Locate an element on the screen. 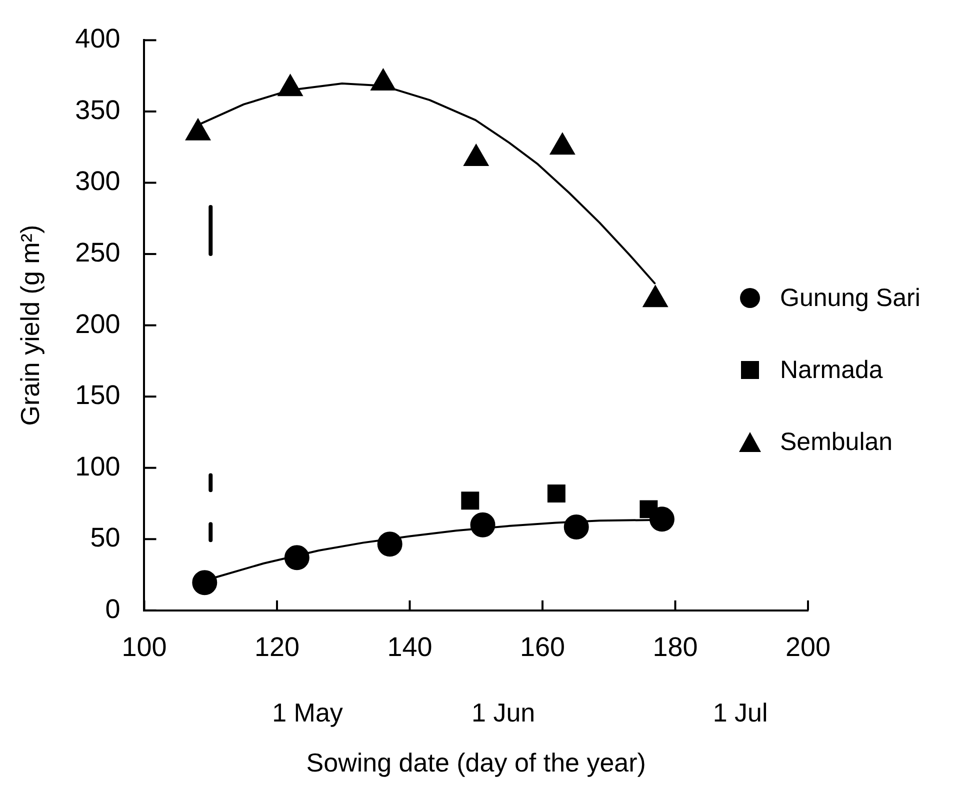 The width and height of the screenshot is (958, 798). y-tick-label: 250 is located at coordinates (97, 252).